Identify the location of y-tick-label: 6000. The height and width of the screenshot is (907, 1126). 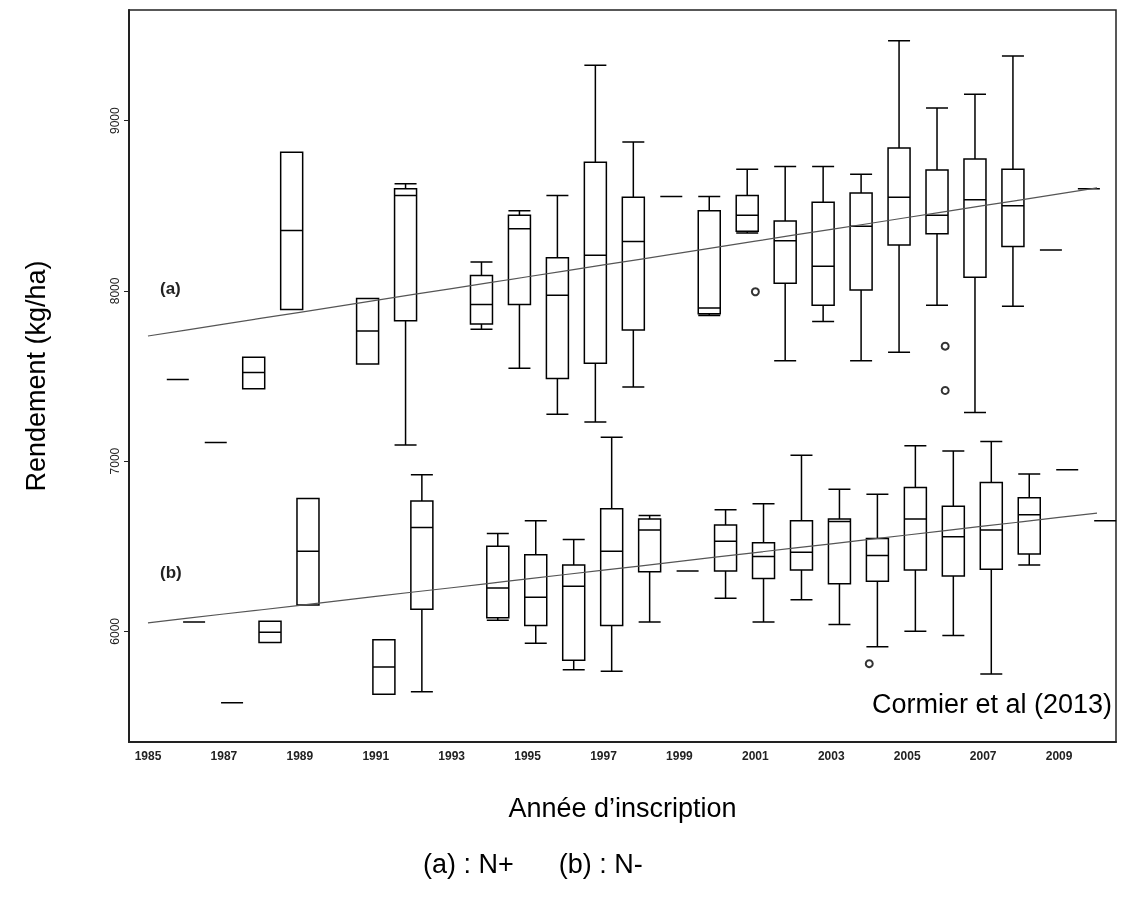
(115, 631).